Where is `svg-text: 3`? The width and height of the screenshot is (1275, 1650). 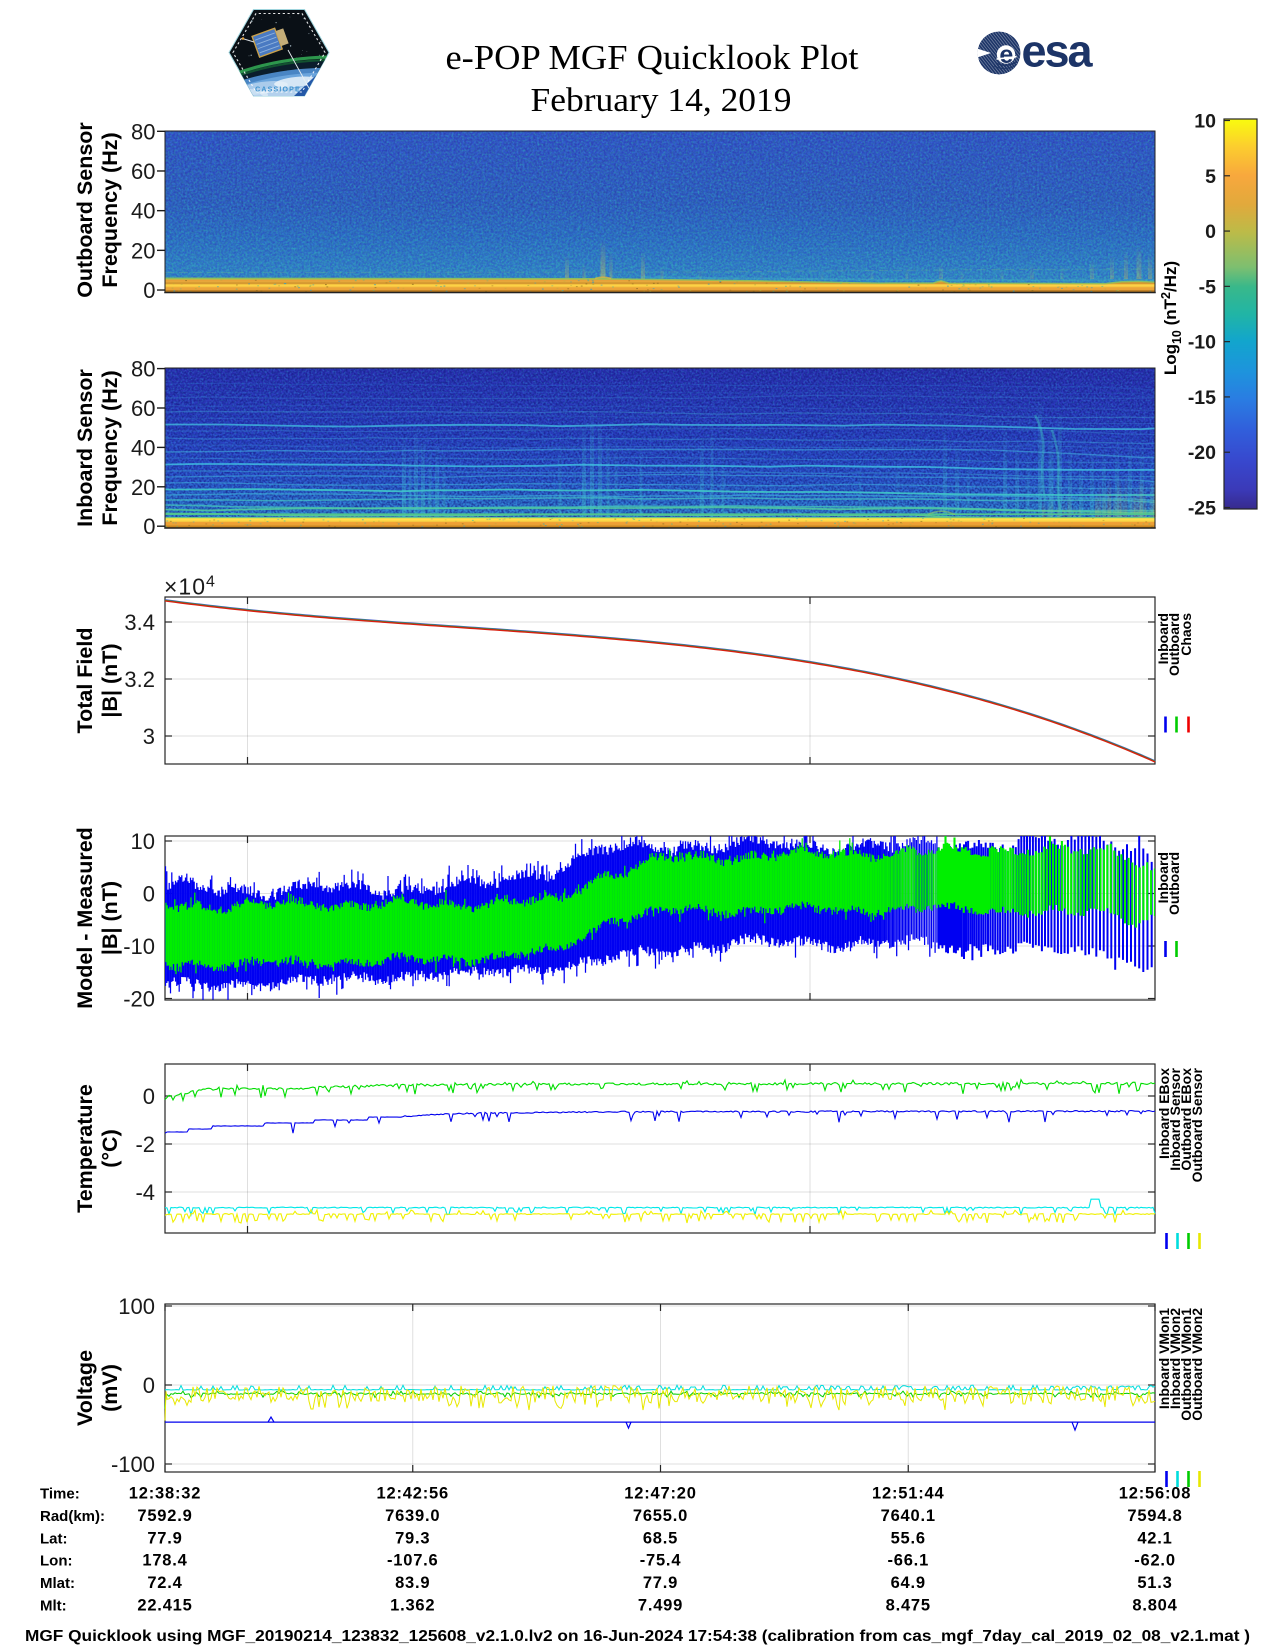 svg-text: 3 is located at coordinates (149, 736).